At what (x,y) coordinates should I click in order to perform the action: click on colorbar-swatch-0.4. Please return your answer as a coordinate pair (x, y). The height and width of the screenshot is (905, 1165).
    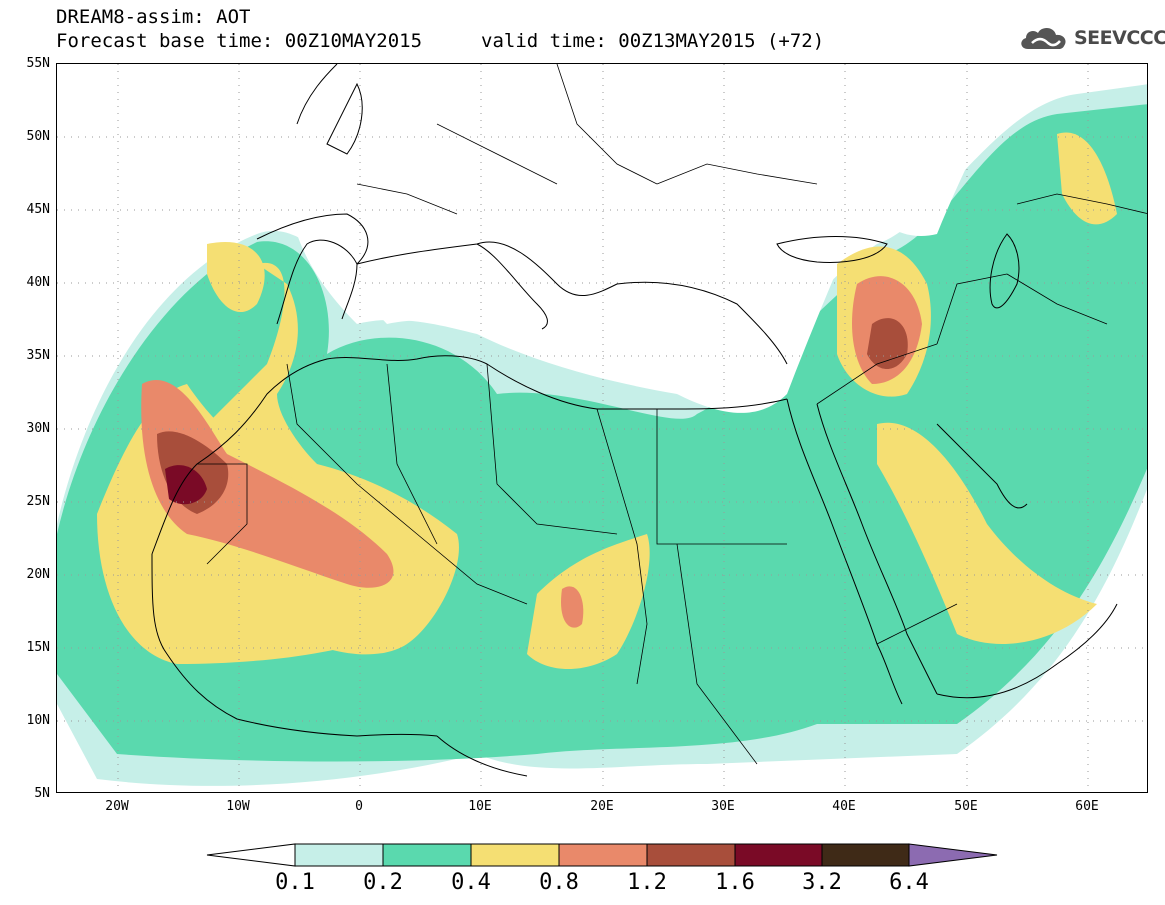
    Looking at the image, I should click on (515, 855).